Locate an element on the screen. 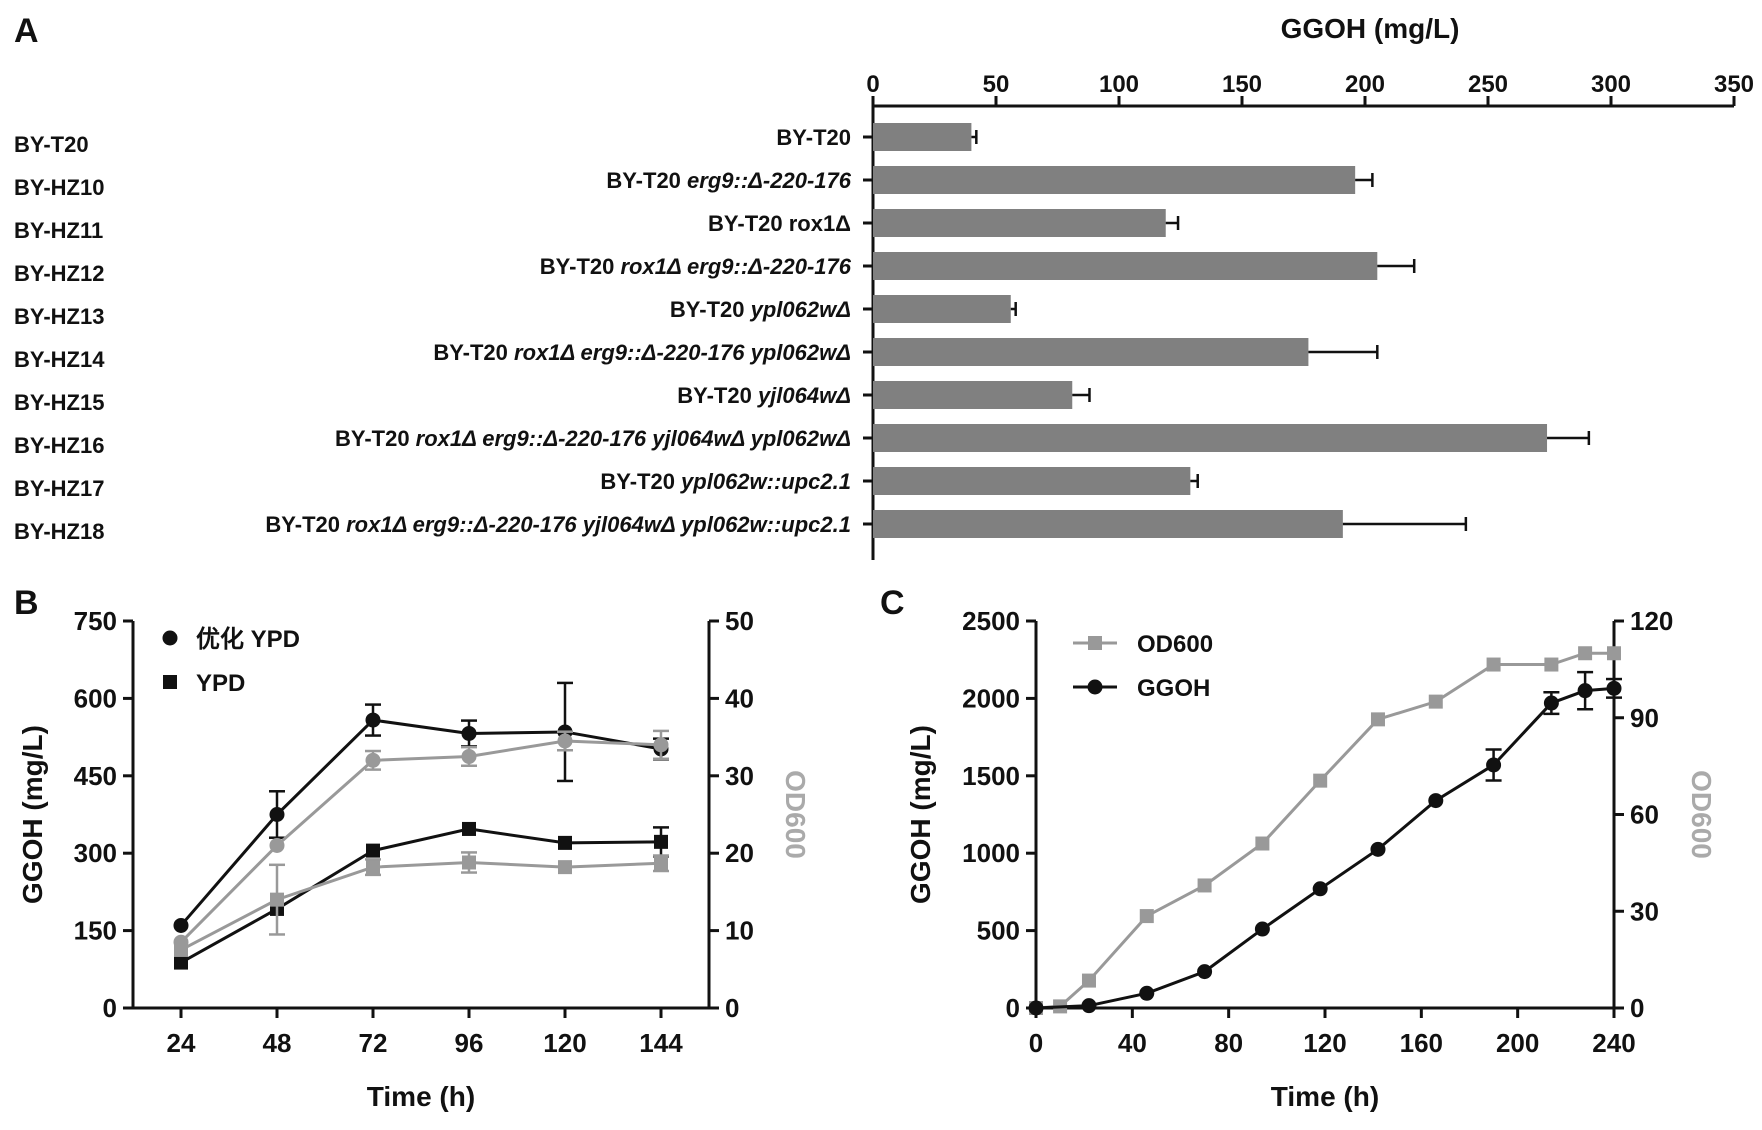 This screenshot has width=1762, height=1130. genotype-label: BY-T20 rox1Δ erg9::Δ-220-176 is located at coordinates (696, 266).